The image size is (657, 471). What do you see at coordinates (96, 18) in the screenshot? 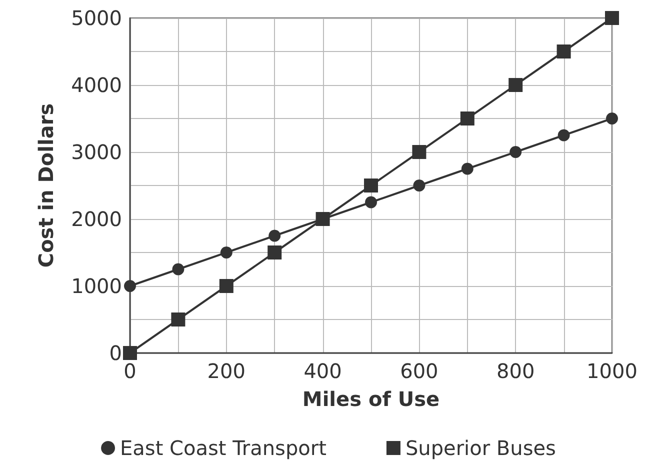
I see `y-tick-label: 5000` at bounding box center [96, 18].